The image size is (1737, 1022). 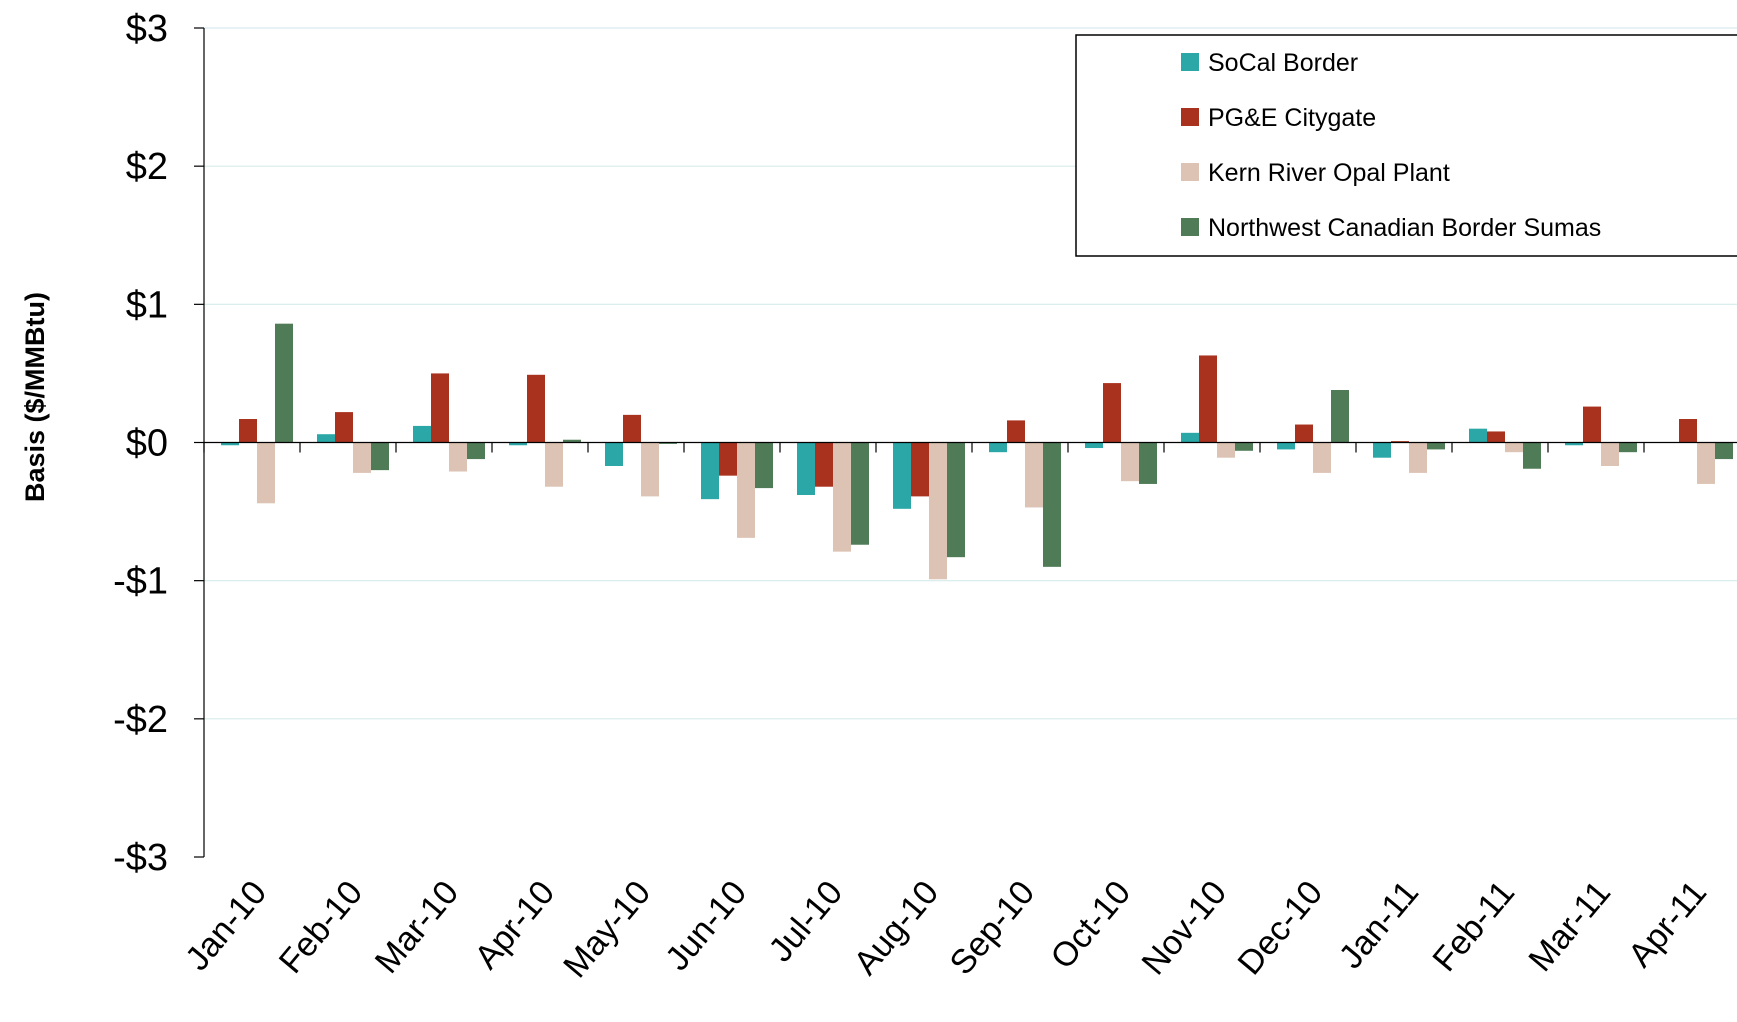 I want to click on y-tick-labels: $3 $2 $1 $0 -$1 -$2 -$3, so click(x=140, y=443).